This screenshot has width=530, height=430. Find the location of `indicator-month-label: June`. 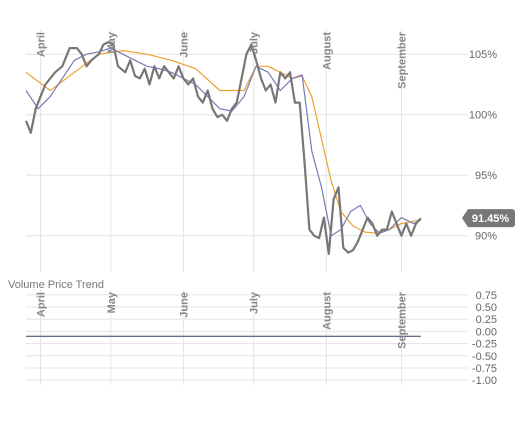

indicator-month-label: June is located at coordinates (184, 305).